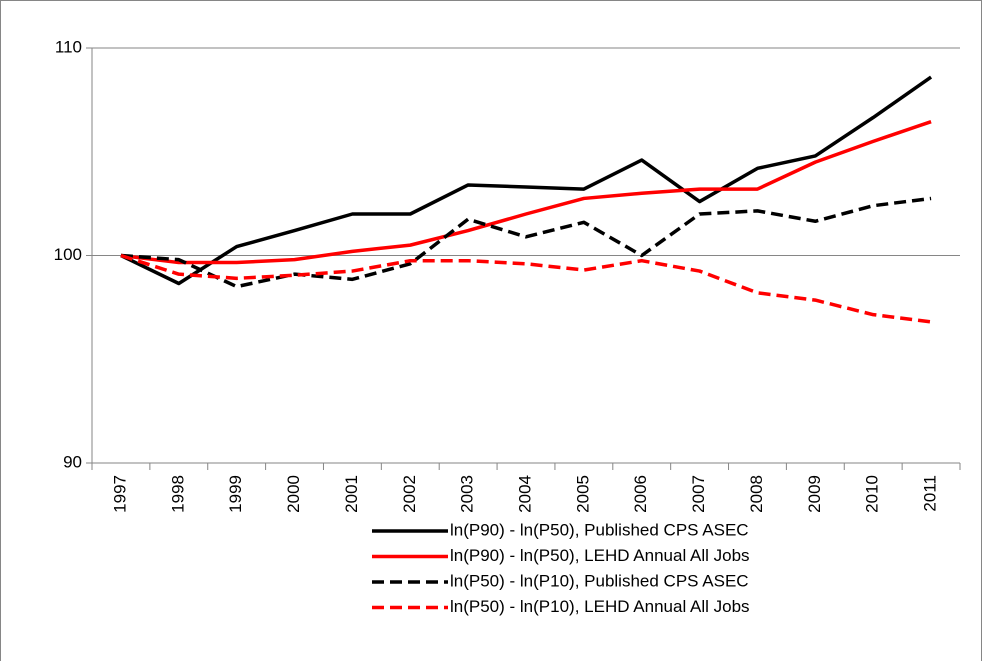 Image resolution: width=983 pixels, height=666 pixels. I want to click on x-tick-label: 2009, so click(814, 494).